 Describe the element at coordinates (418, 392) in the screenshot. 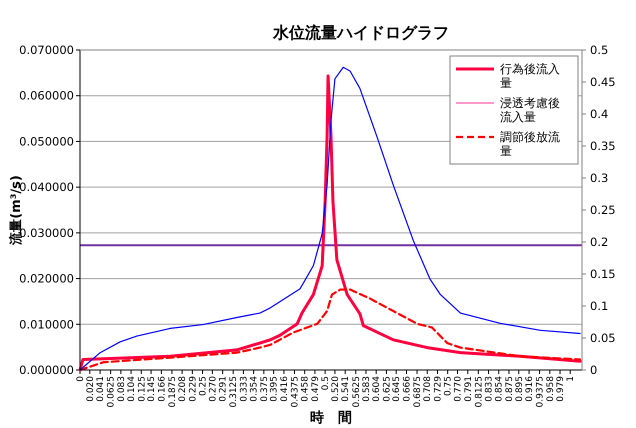

I see `x-tick-label: 0.6875` at that location.